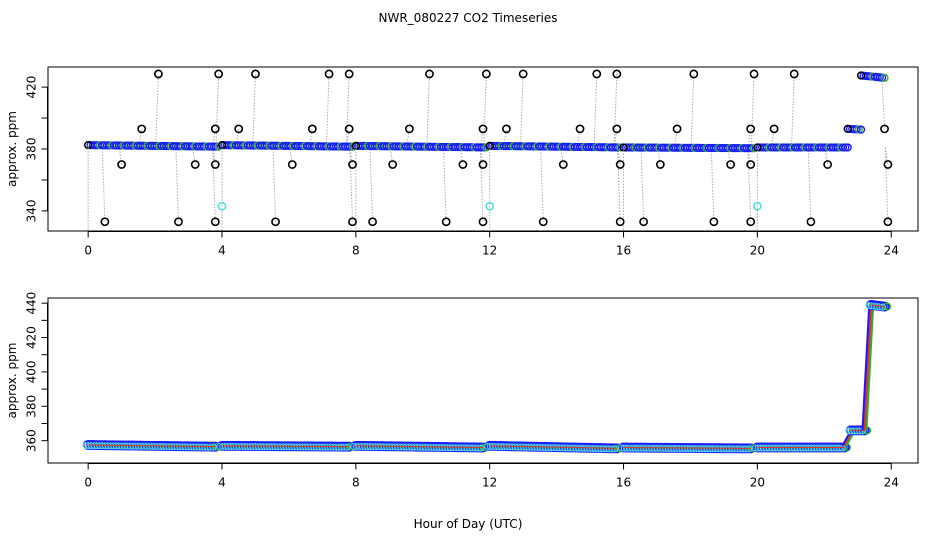 This screenshot has height=545, width=936. I want to click on y-tick-label: 360, so click(32, 440).